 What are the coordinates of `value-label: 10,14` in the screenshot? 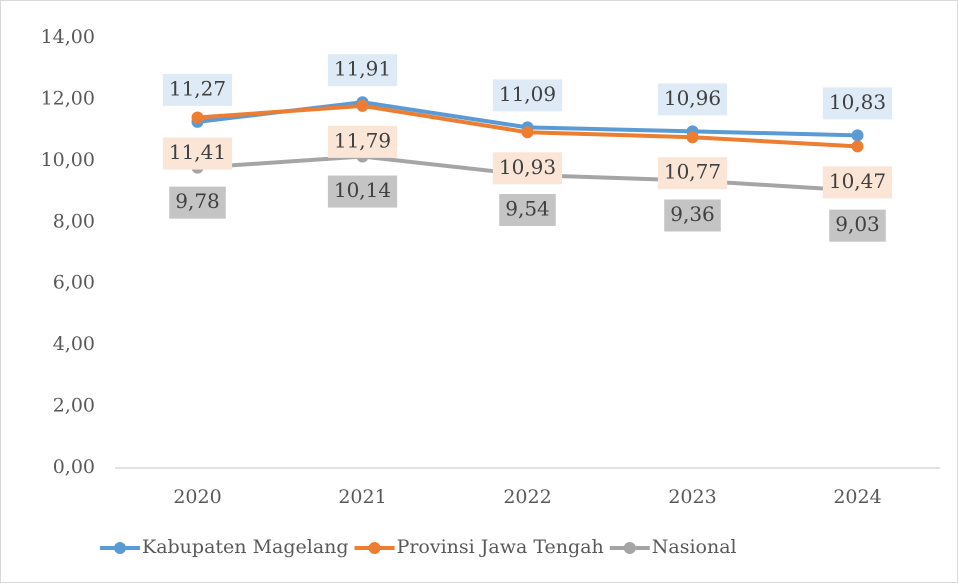 It's located at (362, 190).